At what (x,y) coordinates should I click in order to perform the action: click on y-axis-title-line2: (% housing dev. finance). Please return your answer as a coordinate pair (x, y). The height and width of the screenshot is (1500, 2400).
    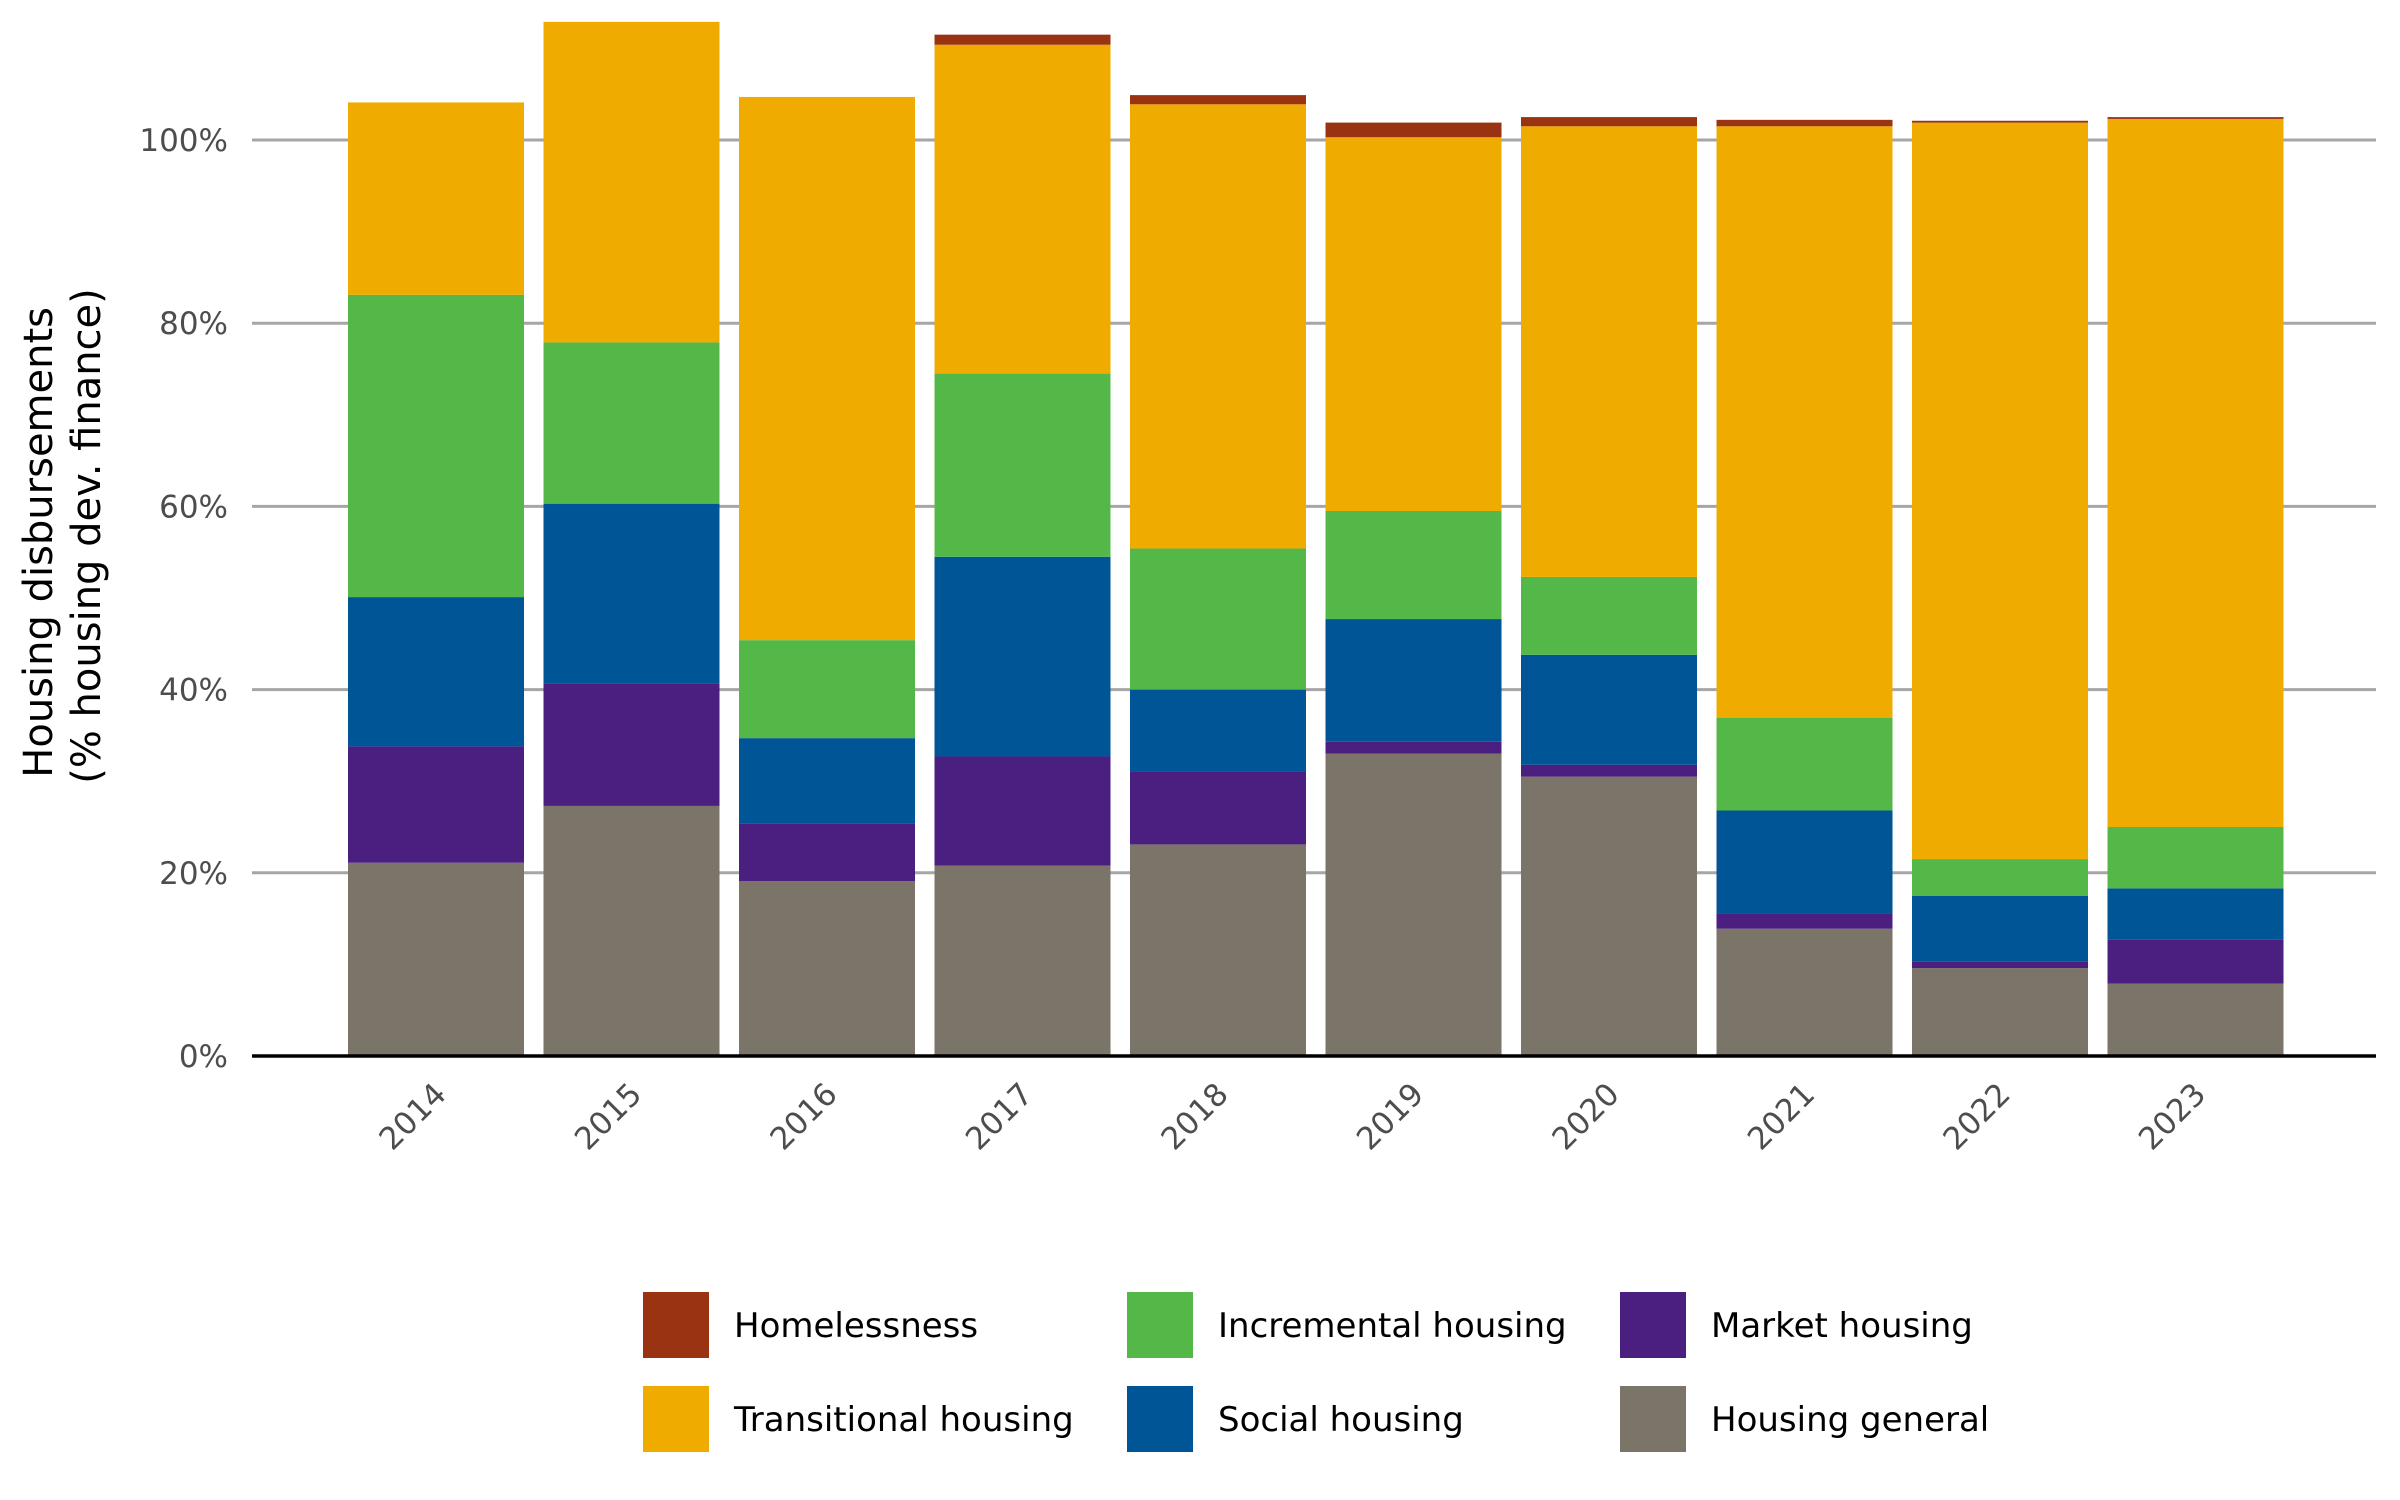
    Looking at the image, I should click on (87, 536).